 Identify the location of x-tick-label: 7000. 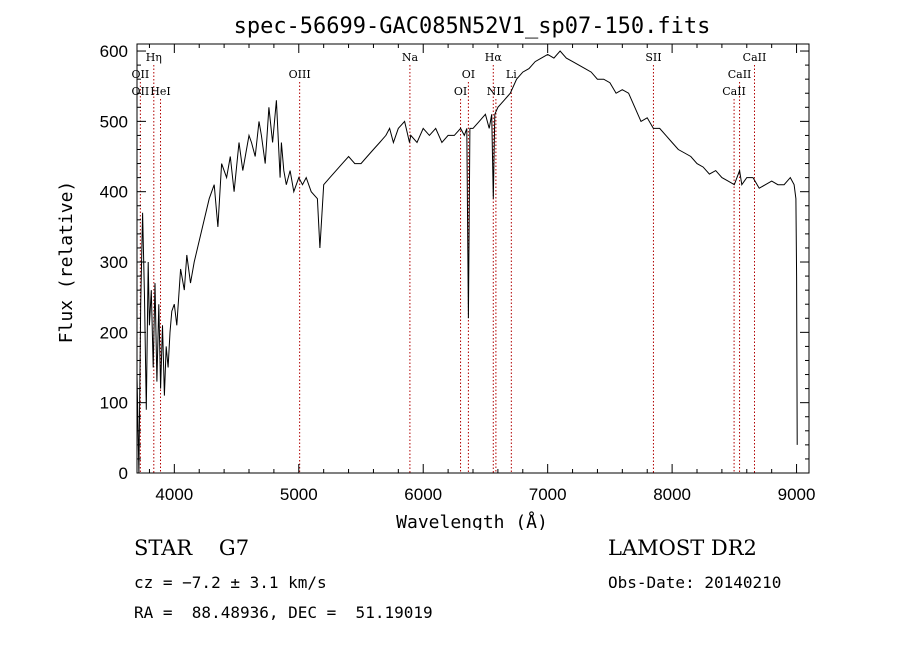
(548, 494).